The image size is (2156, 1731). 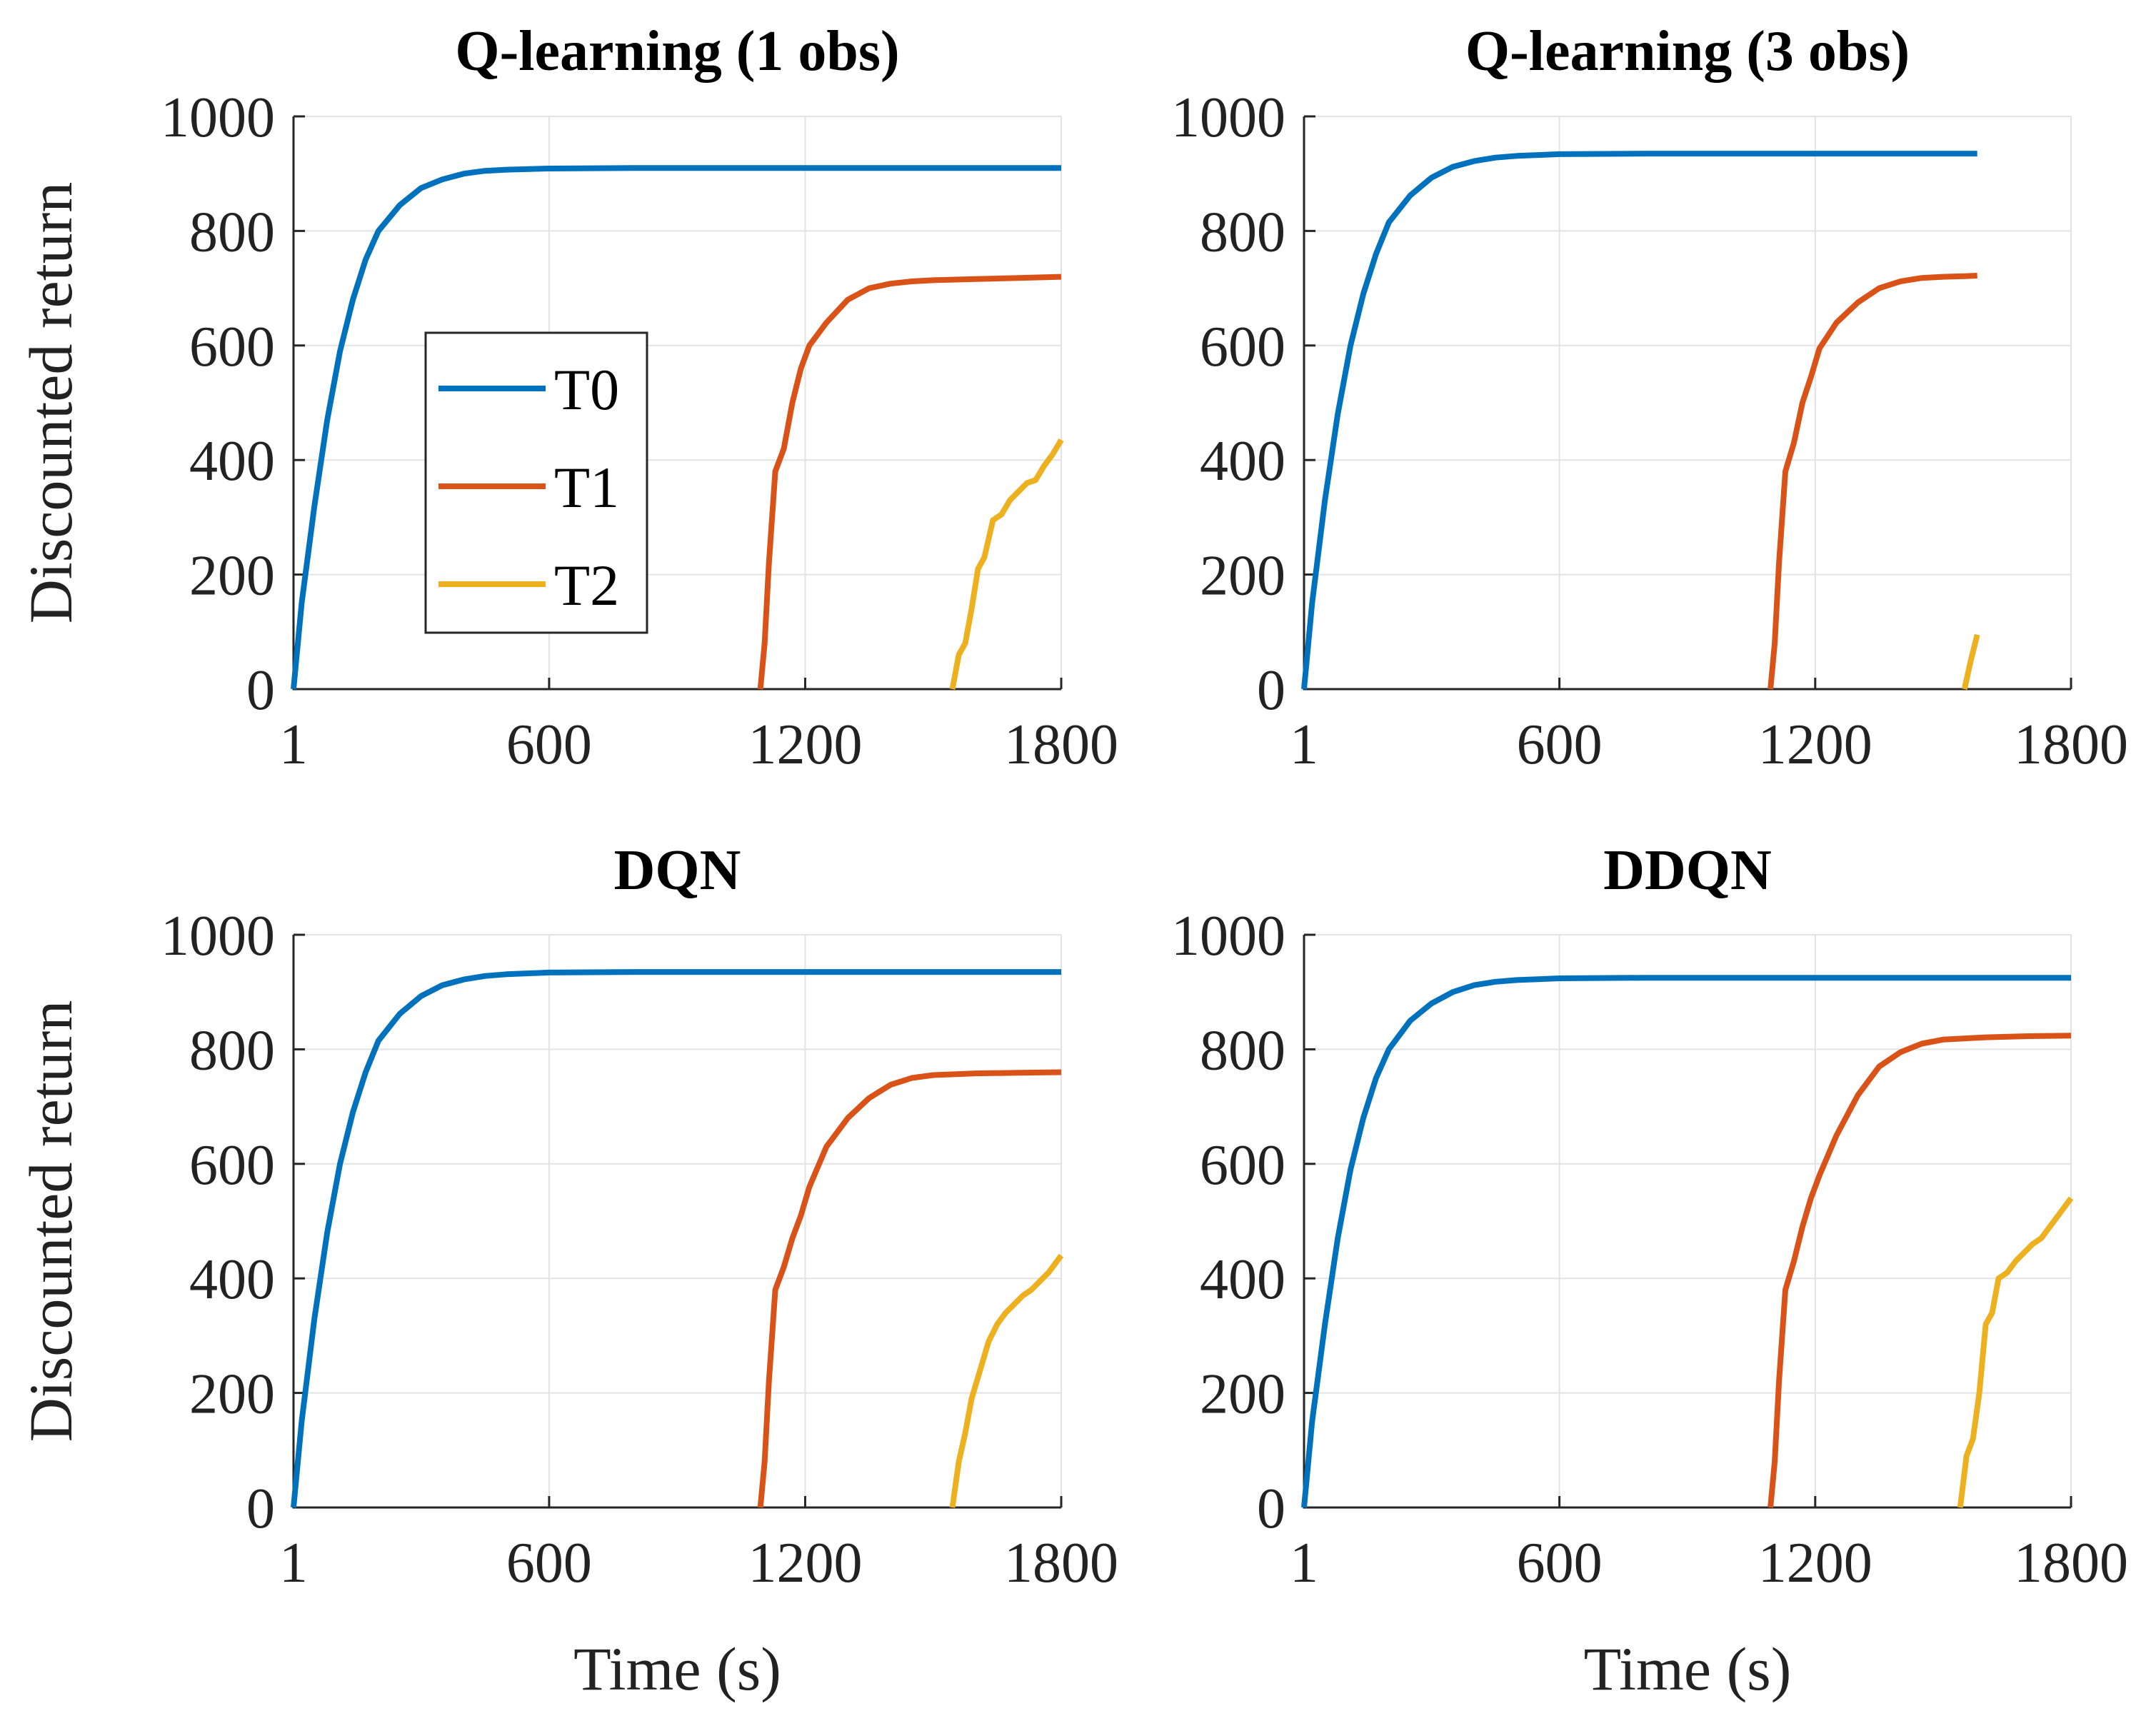 I want to click on panel-title: DDQN, so click(x=1688, y=870).